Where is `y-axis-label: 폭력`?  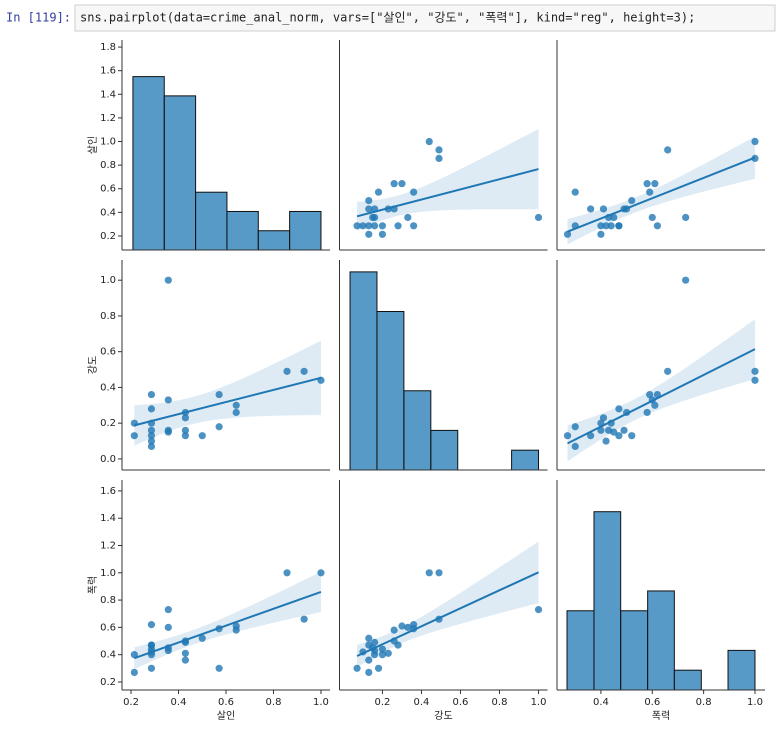 y-axis-label: 폭력 is located at coordinates (93, 585).